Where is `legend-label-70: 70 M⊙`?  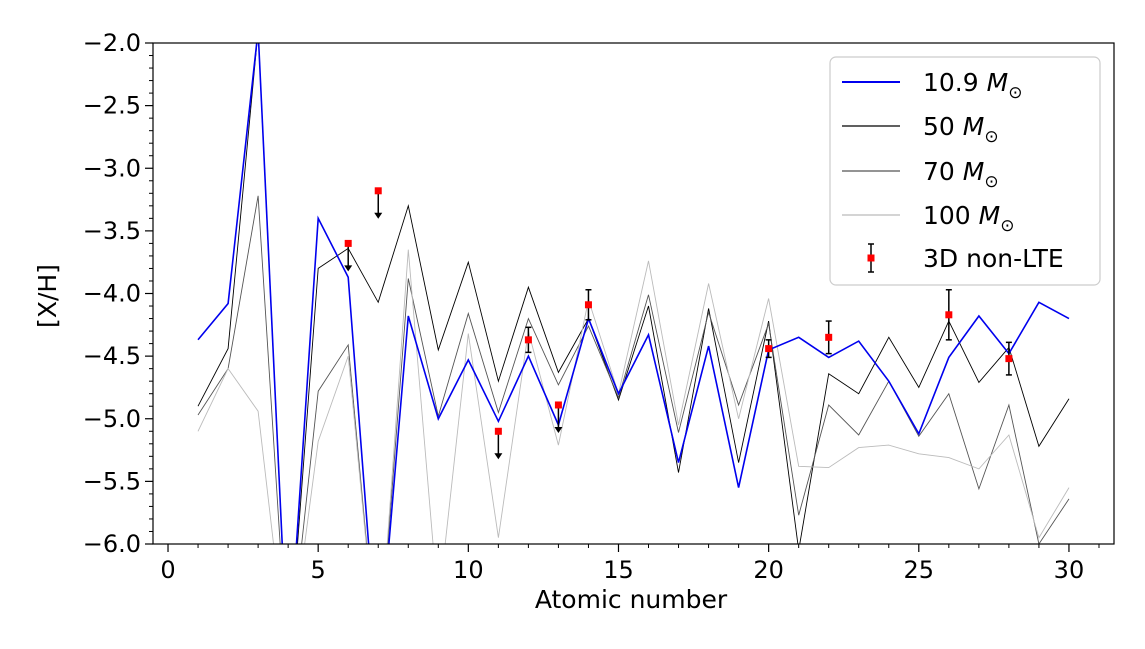
legend-label-70: 70 M⊙ is located at coordinates (961, 174).